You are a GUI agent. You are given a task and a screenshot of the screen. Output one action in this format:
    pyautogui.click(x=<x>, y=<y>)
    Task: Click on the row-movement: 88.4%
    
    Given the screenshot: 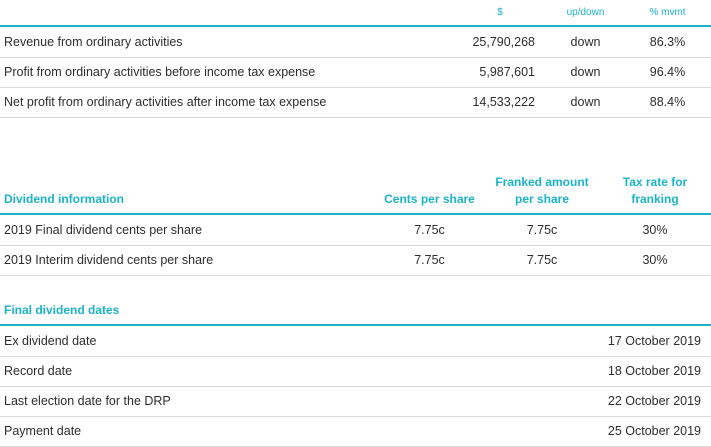 What is the action you would take?
    pyautogui.click(x=667, y=102)
    